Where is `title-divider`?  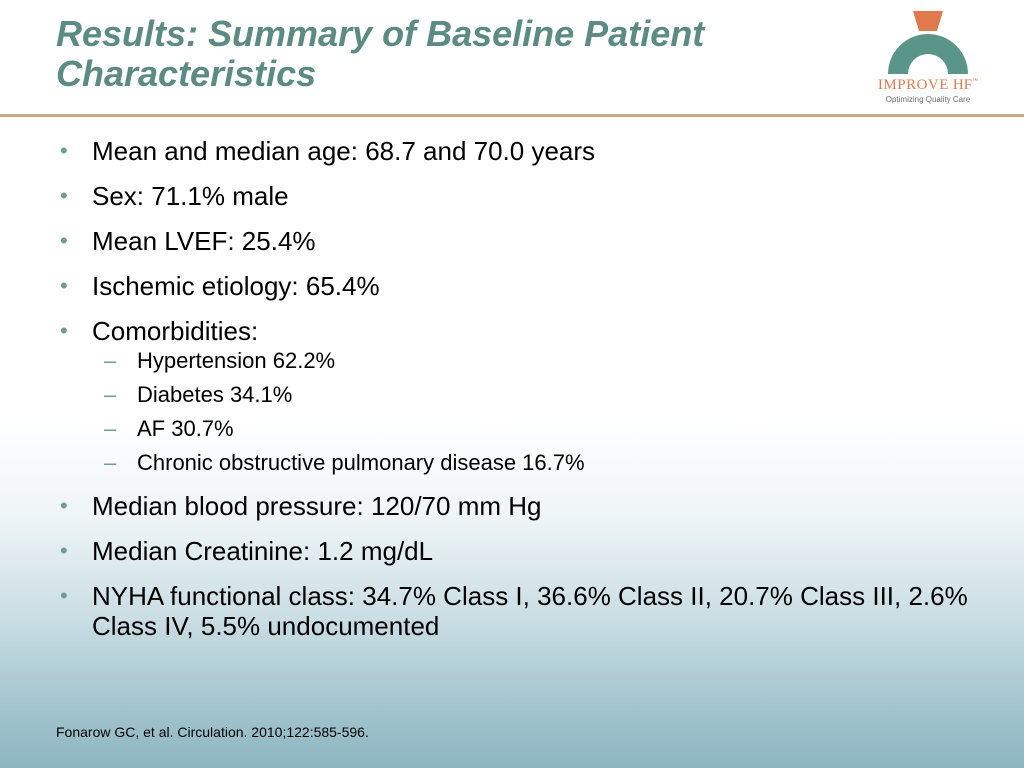
title-divider is located at coordinates (512, 115).